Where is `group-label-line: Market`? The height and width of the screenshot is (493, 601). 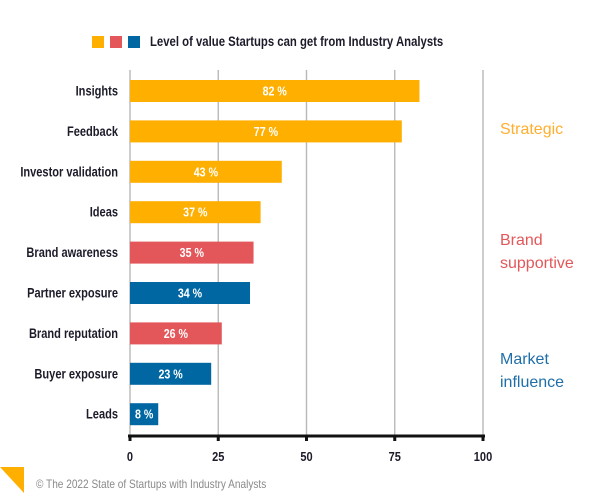
group-label-line: Market is located at coordinates (524, 359).